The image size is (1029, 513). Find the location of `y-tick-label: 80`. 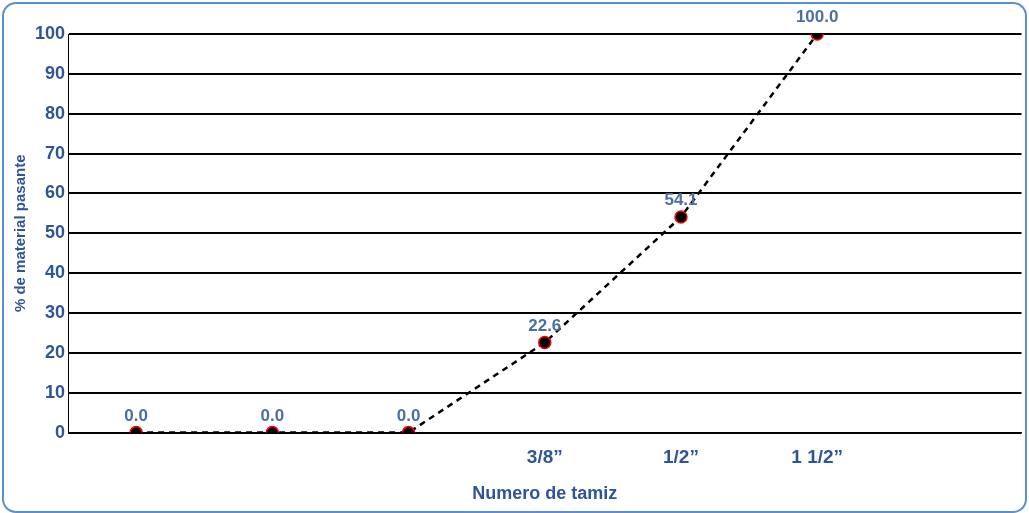

y-tick-label: 80 is located at coordinates (55, 112).